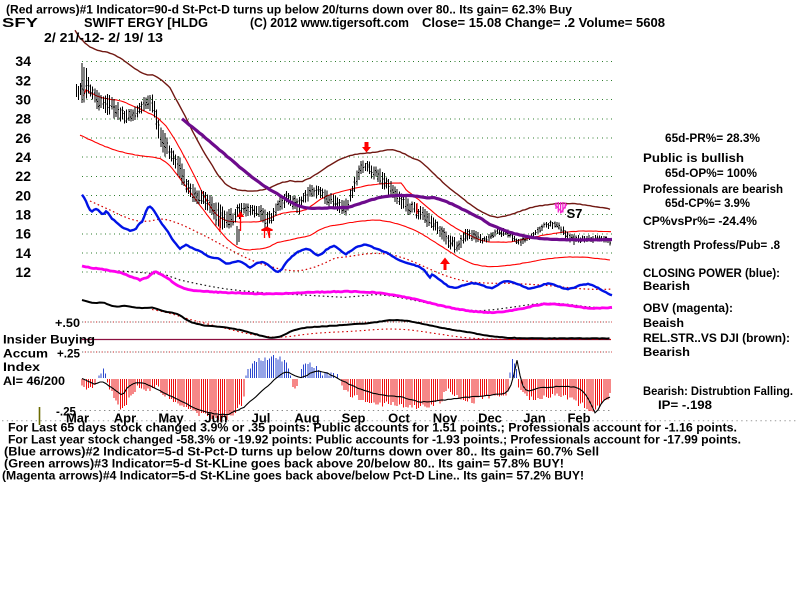  I want to click on svg-text: (C) 2012 www.tigersoft.com, so click(329, 23).